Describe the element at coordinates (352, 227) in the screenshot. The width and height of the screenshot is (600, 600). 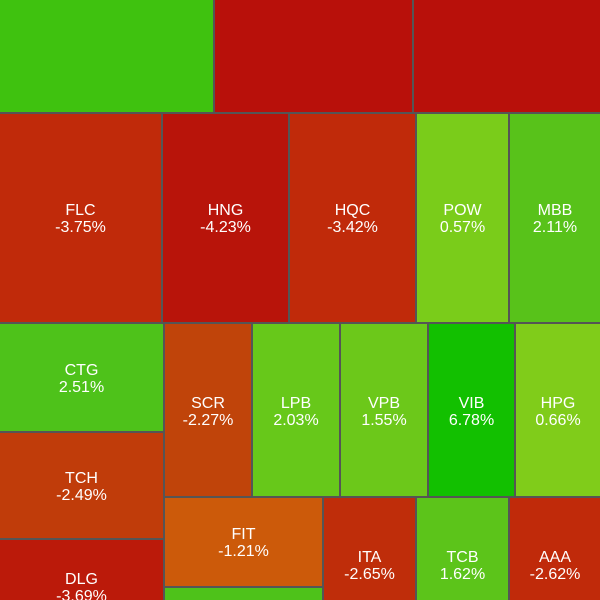
I see `change: -3.42%` at that location.